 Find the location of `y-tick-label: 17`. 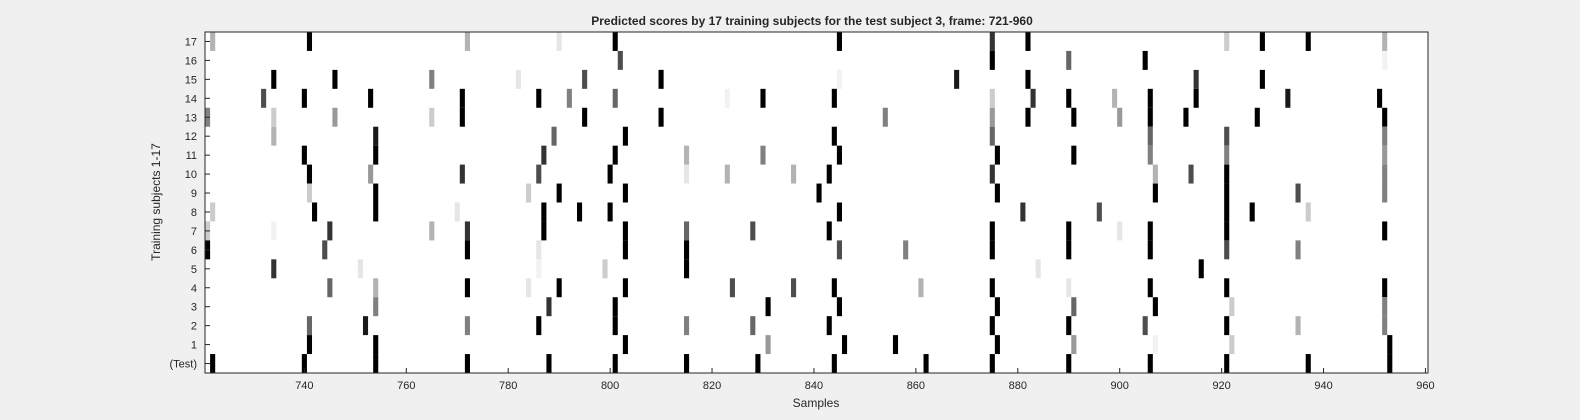

y-tick-label: 17 is located at coordinates (191, 42).